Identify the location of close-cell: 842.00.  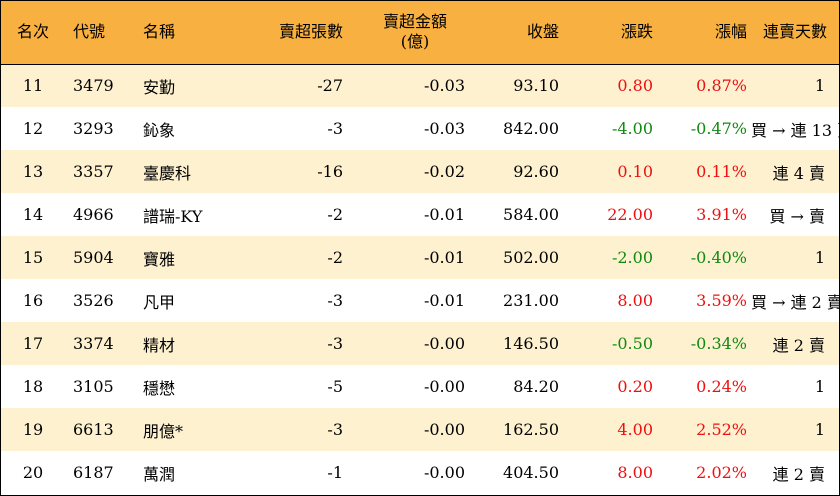
(531, 128).